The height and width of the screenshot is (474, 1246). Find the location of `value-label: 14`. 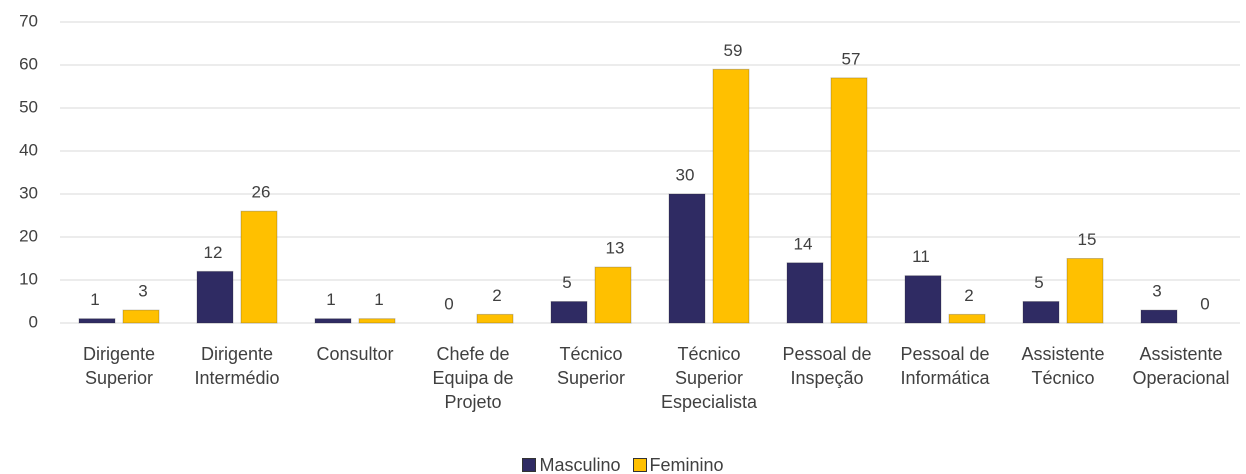

value-label: 14 is located at coordinates (803, 243).